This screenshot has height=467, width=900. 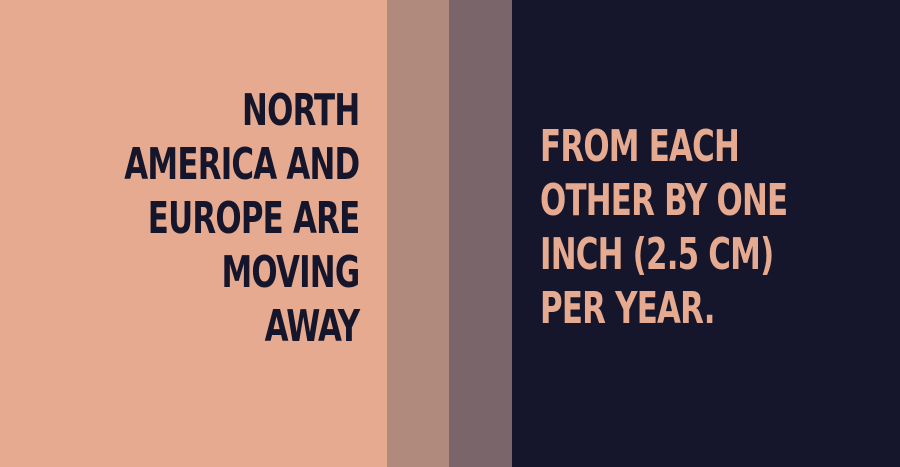 I want to click on dark-divider-stripe, so click(x=480, y=233).